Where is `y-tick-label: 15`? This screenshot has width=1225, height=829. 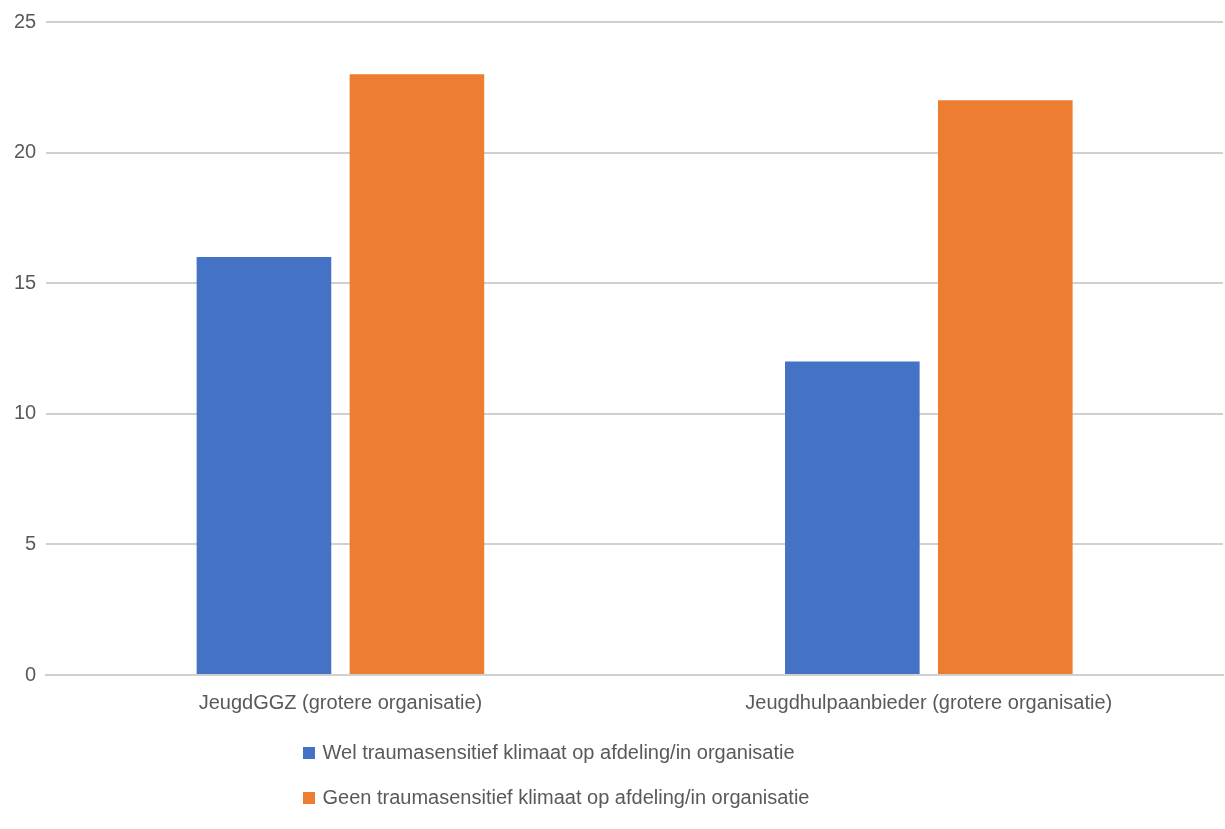
y-tick-label: 15 is located at coordinates (25, 281).